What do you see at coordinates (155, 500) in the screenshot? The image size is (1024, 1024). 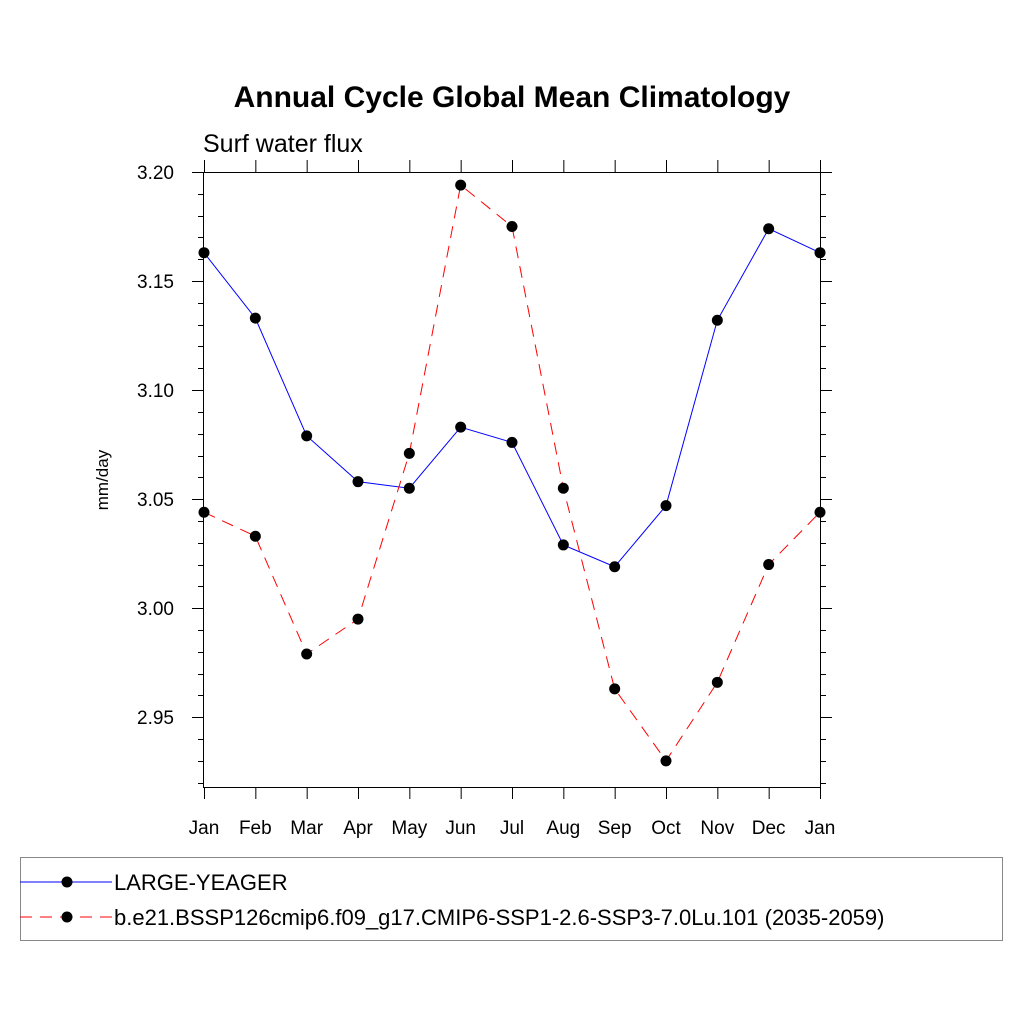 I see `y-tick-label: 3.05` at bounding box center [155, 500].